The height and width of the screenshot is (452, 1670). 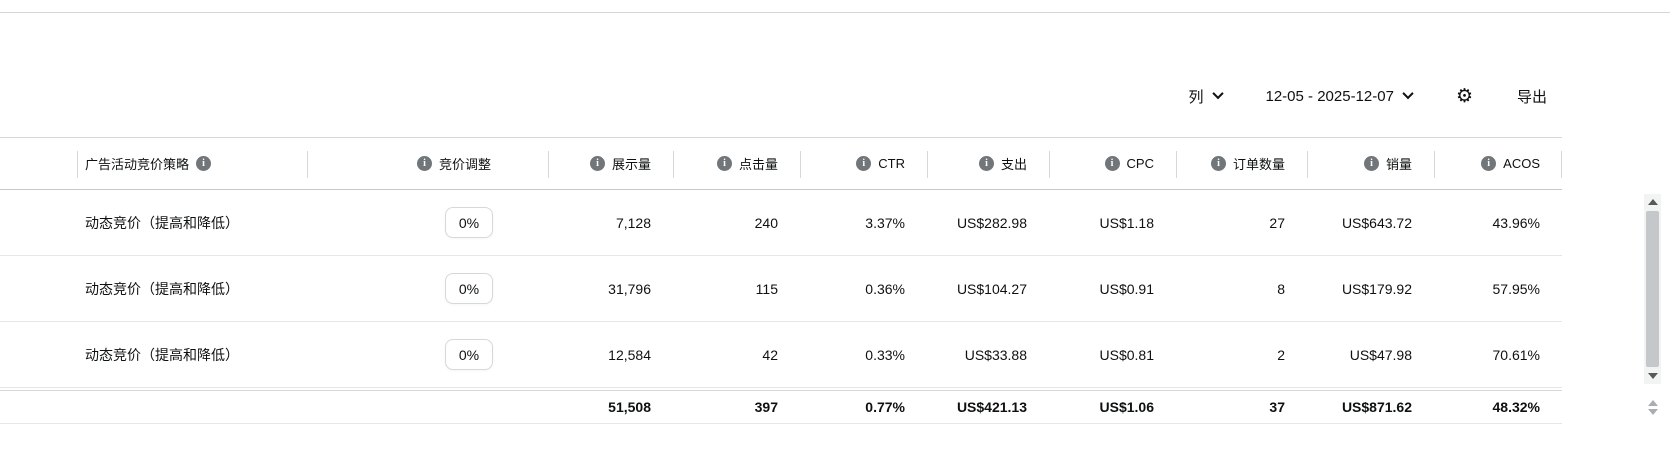 What do you see at coordinates (38, 163) in the screenshot?
I see `header-spacer` at bounding box center [38, 163].